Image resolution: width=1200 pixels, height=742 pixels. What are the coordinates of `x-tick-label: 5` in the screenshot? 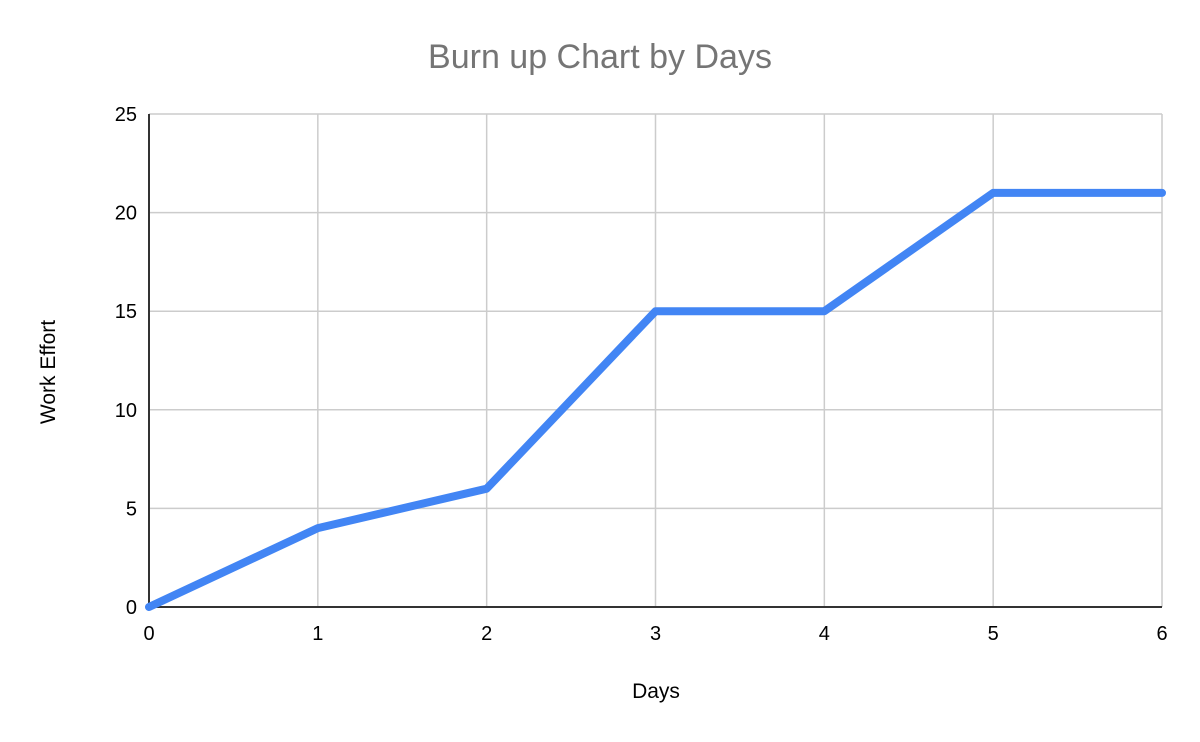 It's located at (993, 634).